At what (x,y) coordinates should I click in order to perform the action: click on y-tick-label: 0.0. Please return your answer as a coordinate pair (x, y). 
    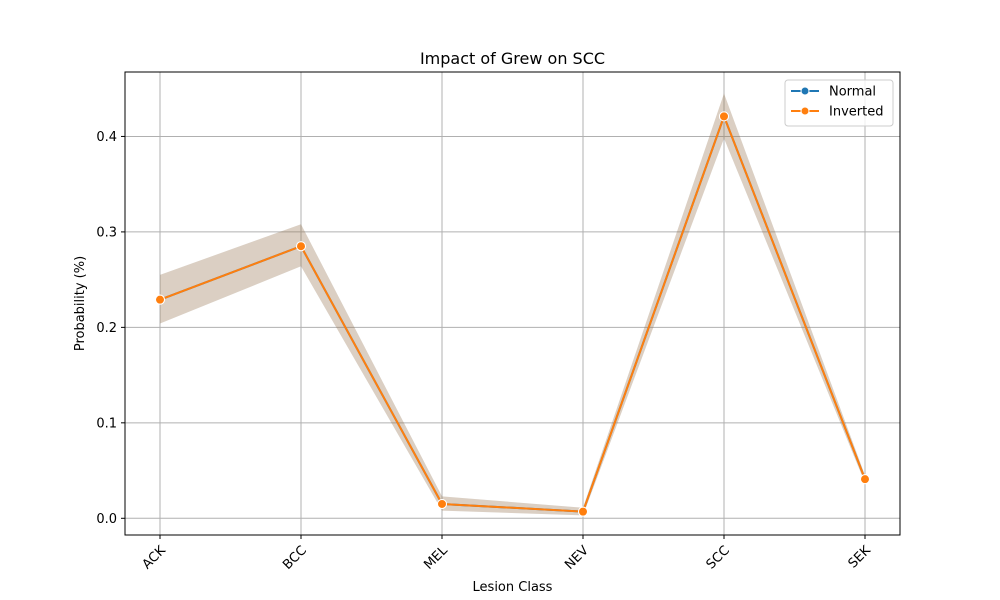
    Looking at the image, I should click on (106, 519).